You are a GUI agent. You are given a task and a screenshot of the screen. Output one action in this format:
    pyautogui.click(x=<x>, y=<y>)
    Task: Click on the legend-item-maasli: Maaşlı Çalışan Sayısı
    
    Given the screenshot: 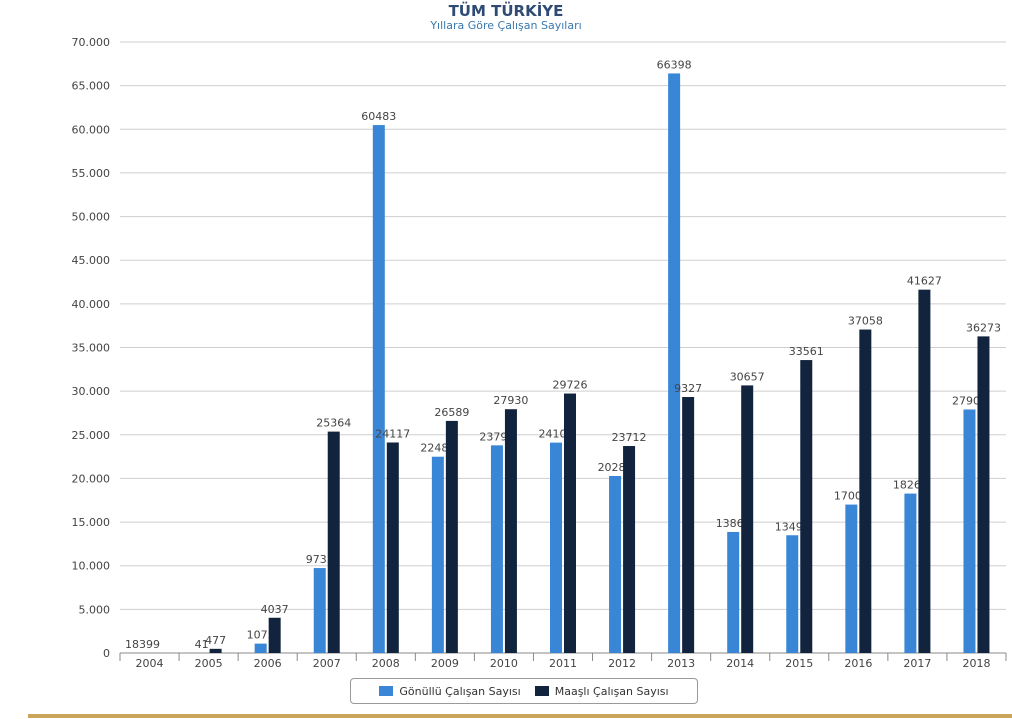 What is the action you would take?
    pyautogui.click(x=601, y=691)
    